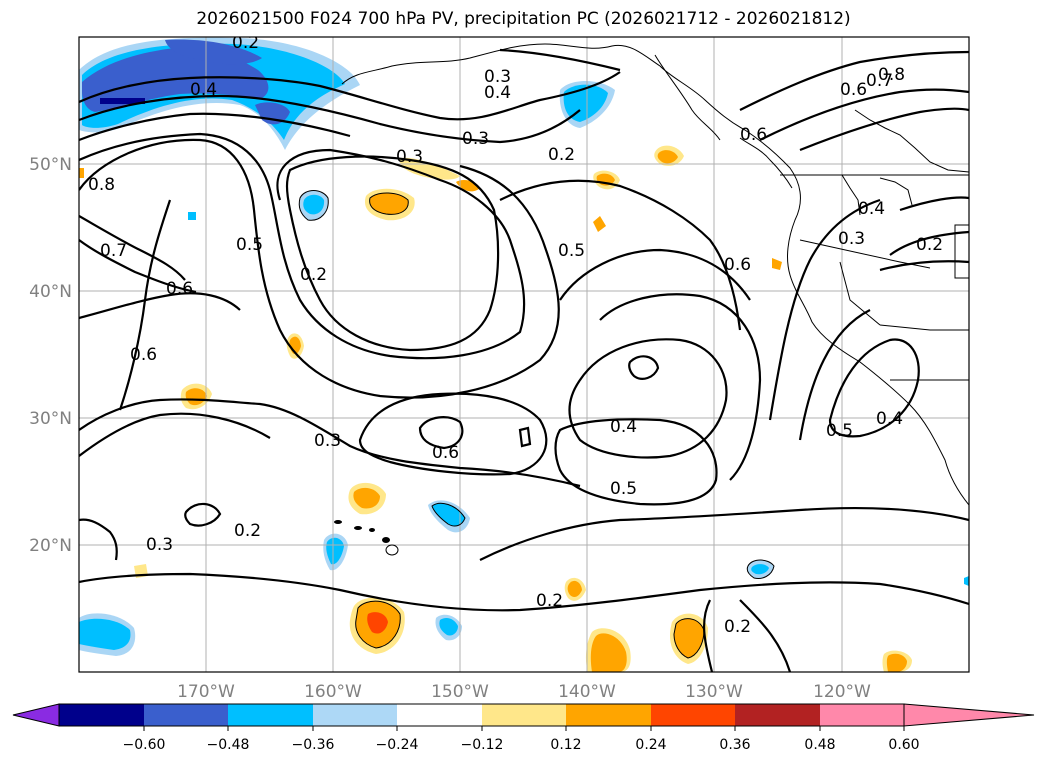  I want to click on lon-tick-labels: 170°W 160°W 150°W 140°W 130°W 120°W, so click(524, 692).